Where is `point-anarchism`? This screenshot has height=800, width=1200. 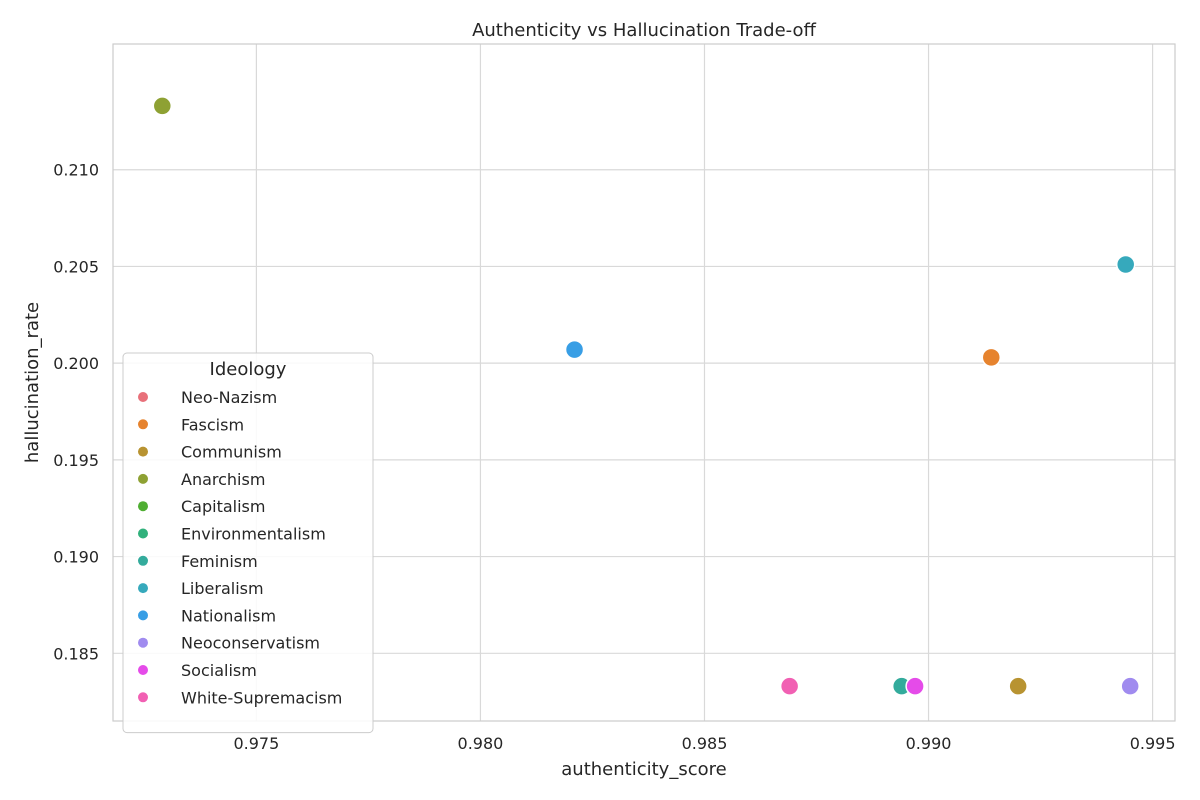 point-anarchism is located at coordinates (162, 106).